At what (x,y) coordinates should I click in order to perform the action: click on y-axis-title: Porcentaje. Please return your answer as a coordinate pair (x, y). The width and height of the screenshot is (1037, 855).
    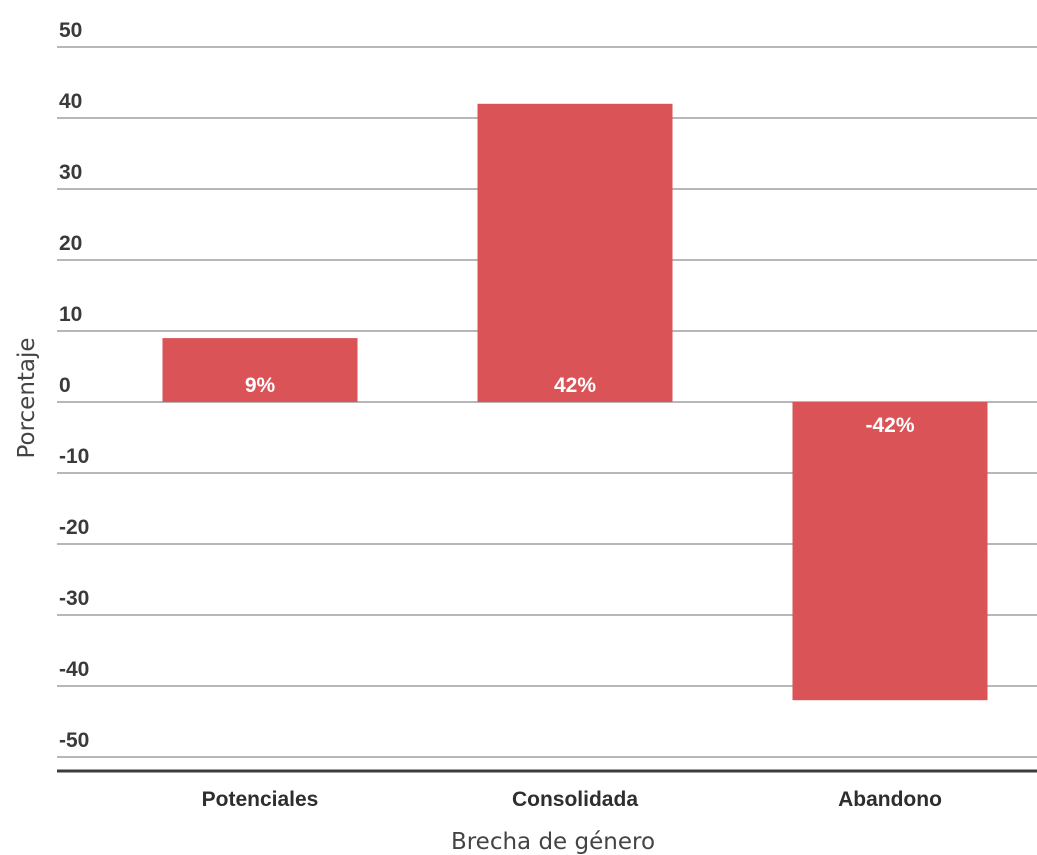
    Looking at the image, I should click on (27, 397).